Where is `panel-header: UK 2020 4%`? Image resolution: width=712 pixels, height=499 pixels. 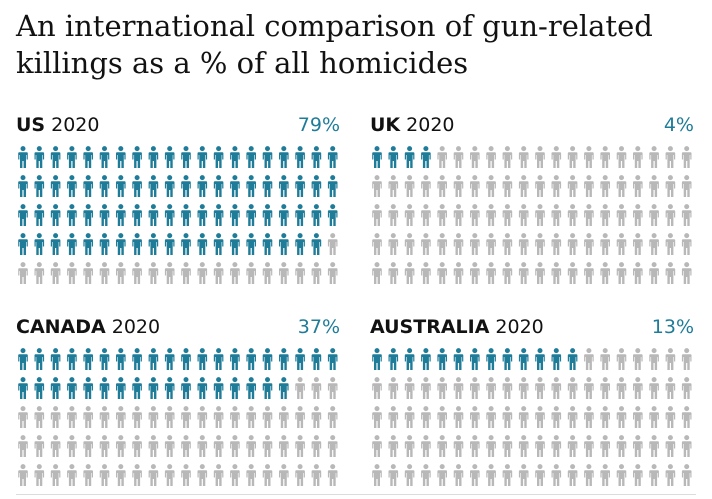 panel-header: UK 2020 4% is located at coordinates (532, 125).